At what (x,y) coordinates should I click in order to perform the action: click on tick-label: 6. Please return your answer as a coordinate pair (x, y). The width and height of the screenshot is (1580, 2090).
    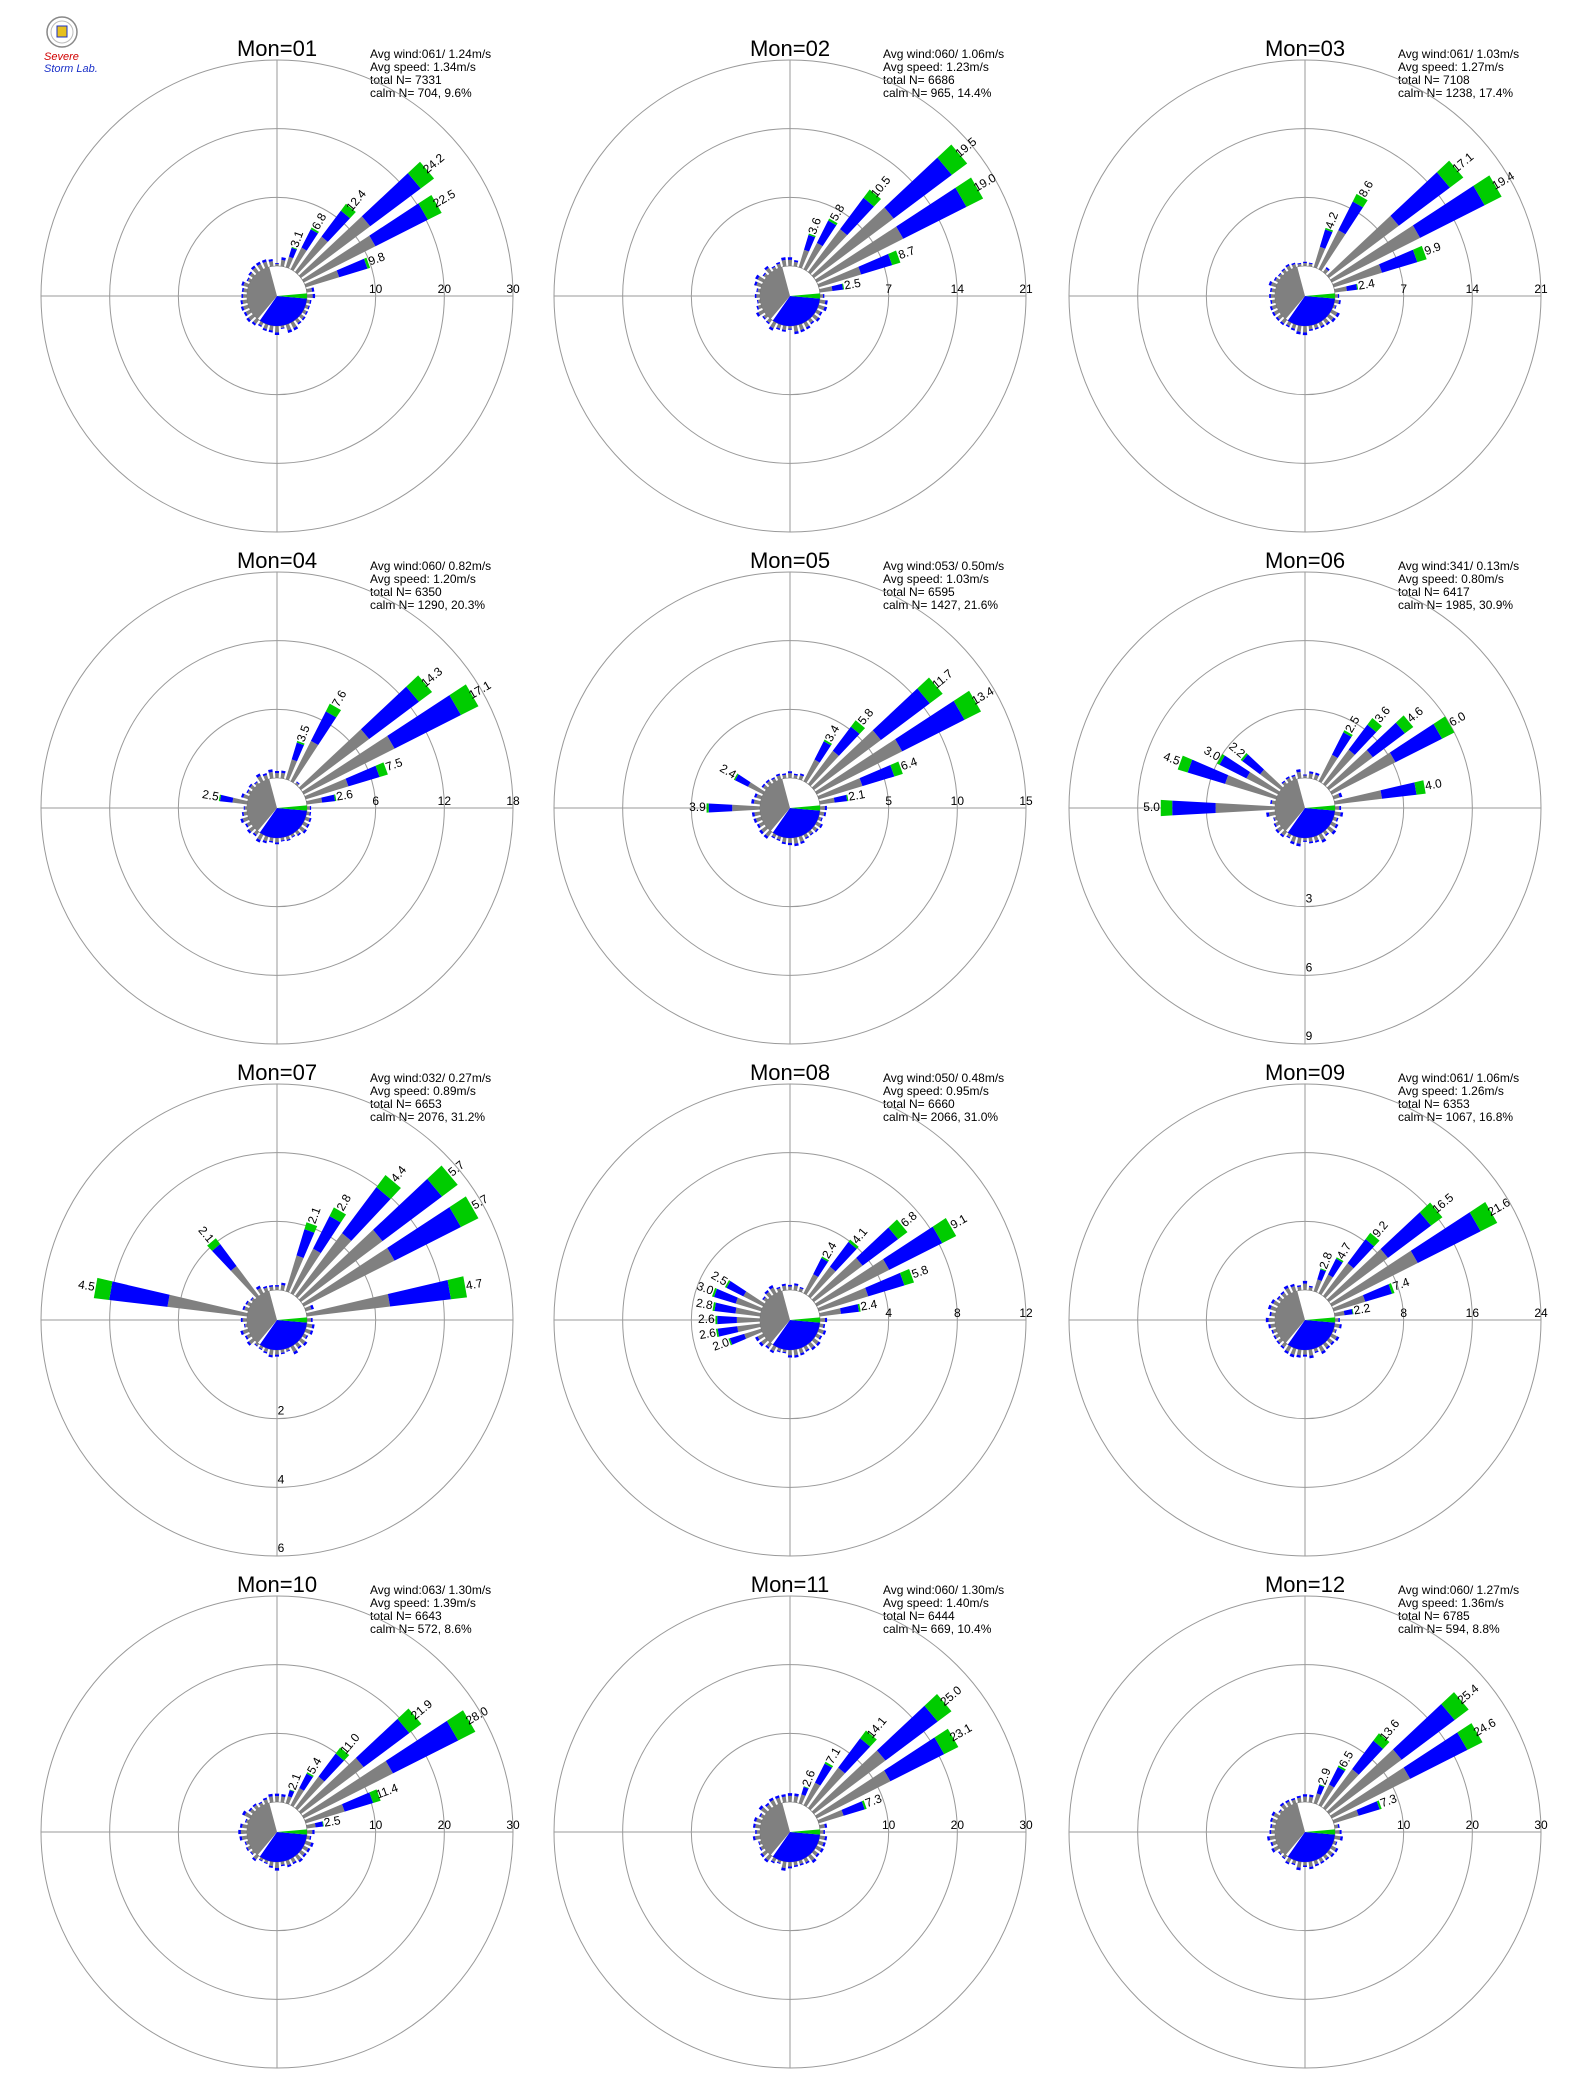
    Looking at the image, I should click on (1309, 967).